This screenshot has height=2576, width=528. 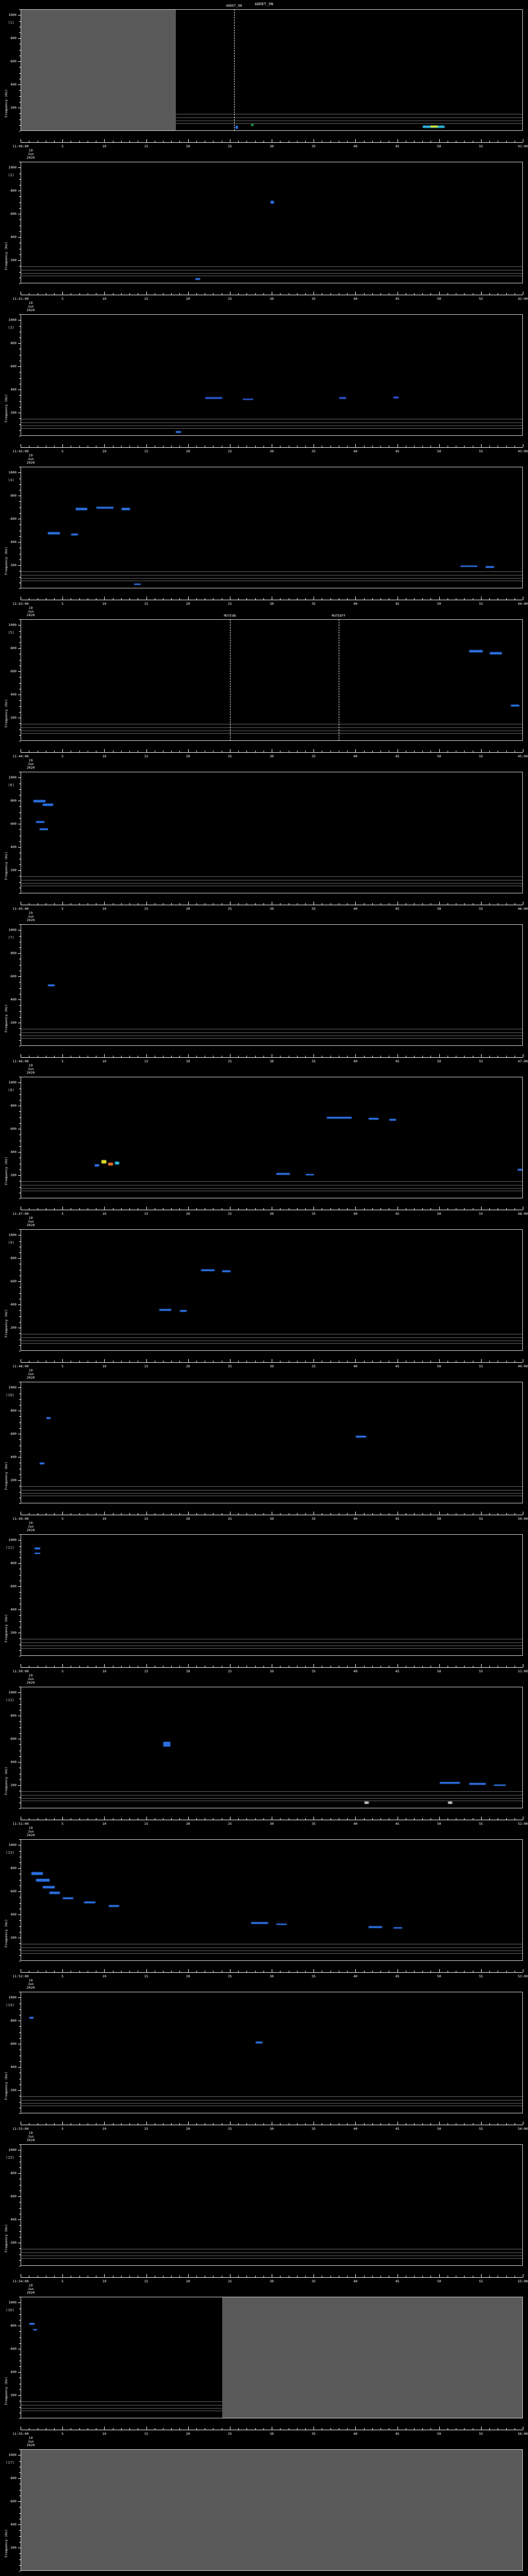 I want to click on x-tick-label: 40, so click(x=355, y=451).